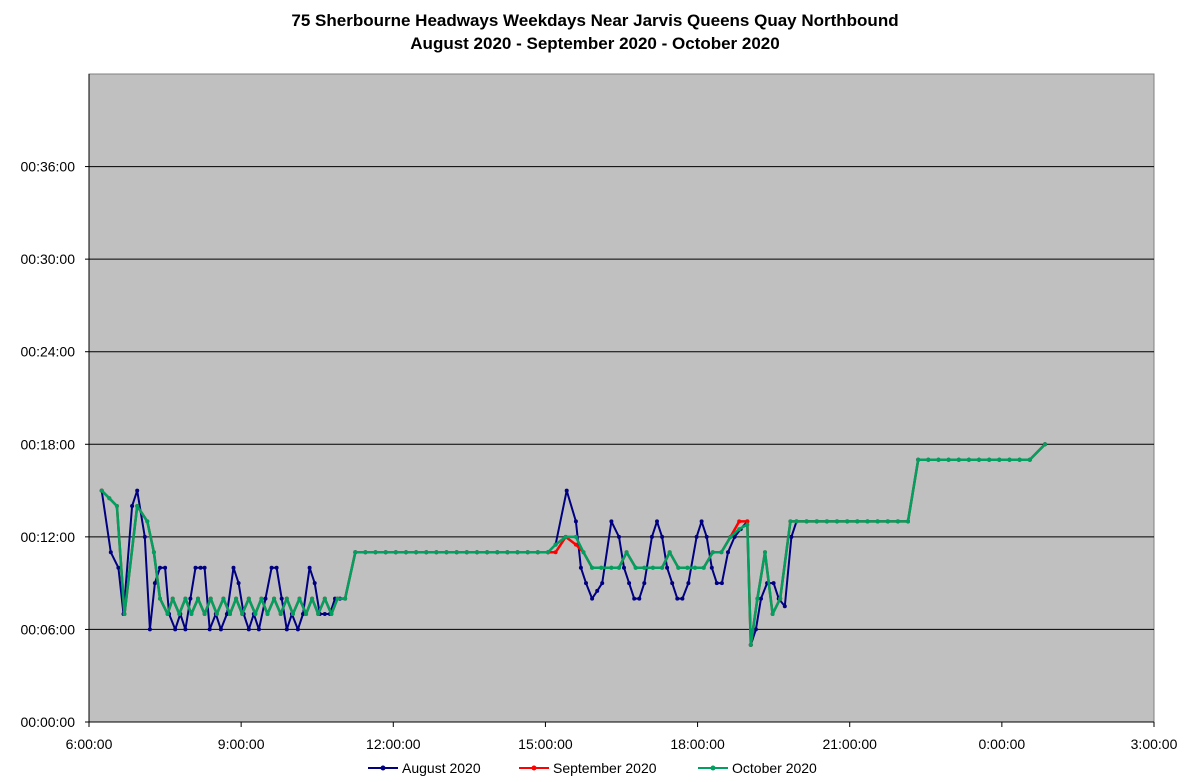  What do you see at coordinates (383, 768) in the screenshot?
I see `legend-marker` at bounding box center [383, 768].